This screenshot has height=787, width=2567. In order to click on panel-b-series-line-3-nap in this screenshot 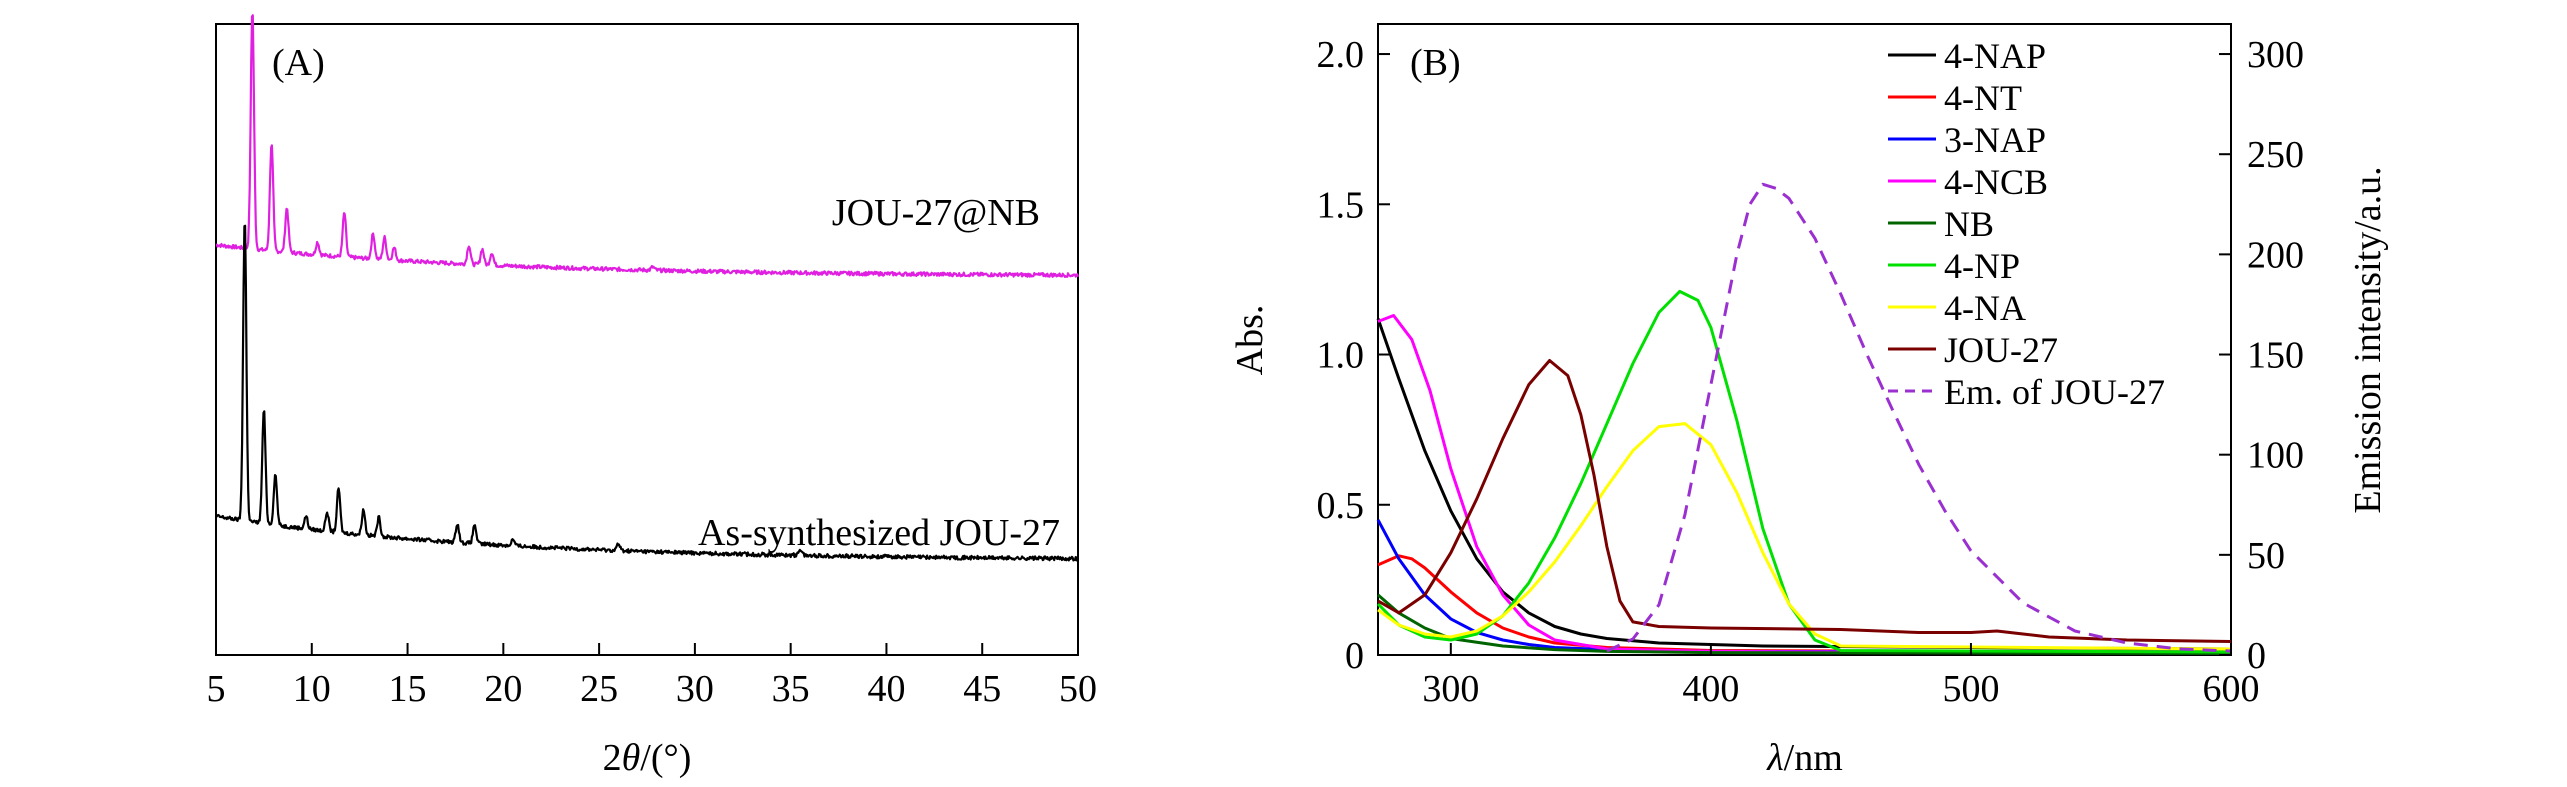, I will do `click(1804, 586)`.